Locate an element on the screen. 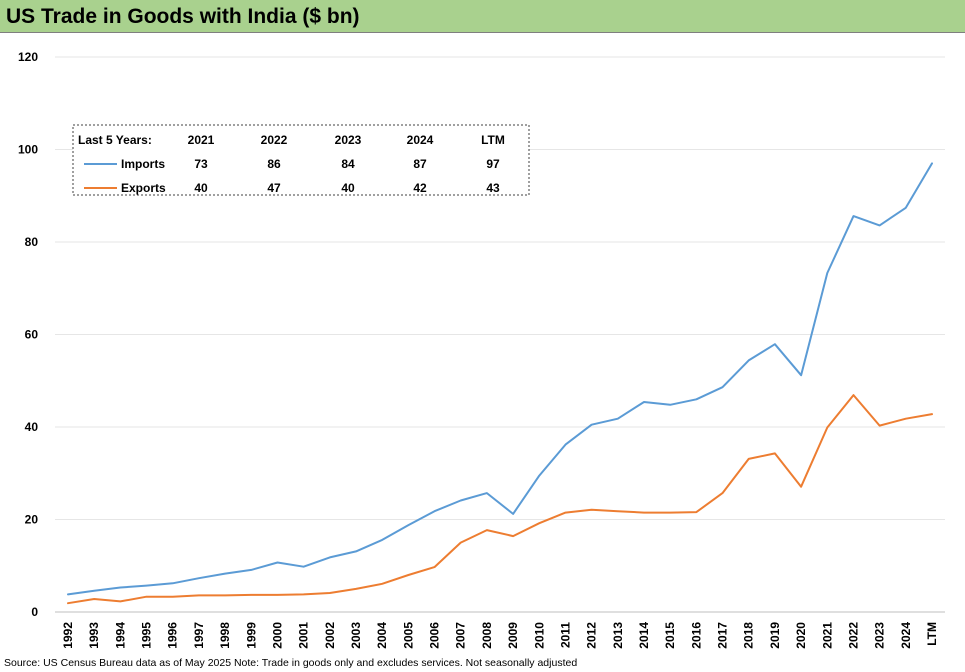  x-tick-label-2001: 2001 is located at coordinates (304, 635).